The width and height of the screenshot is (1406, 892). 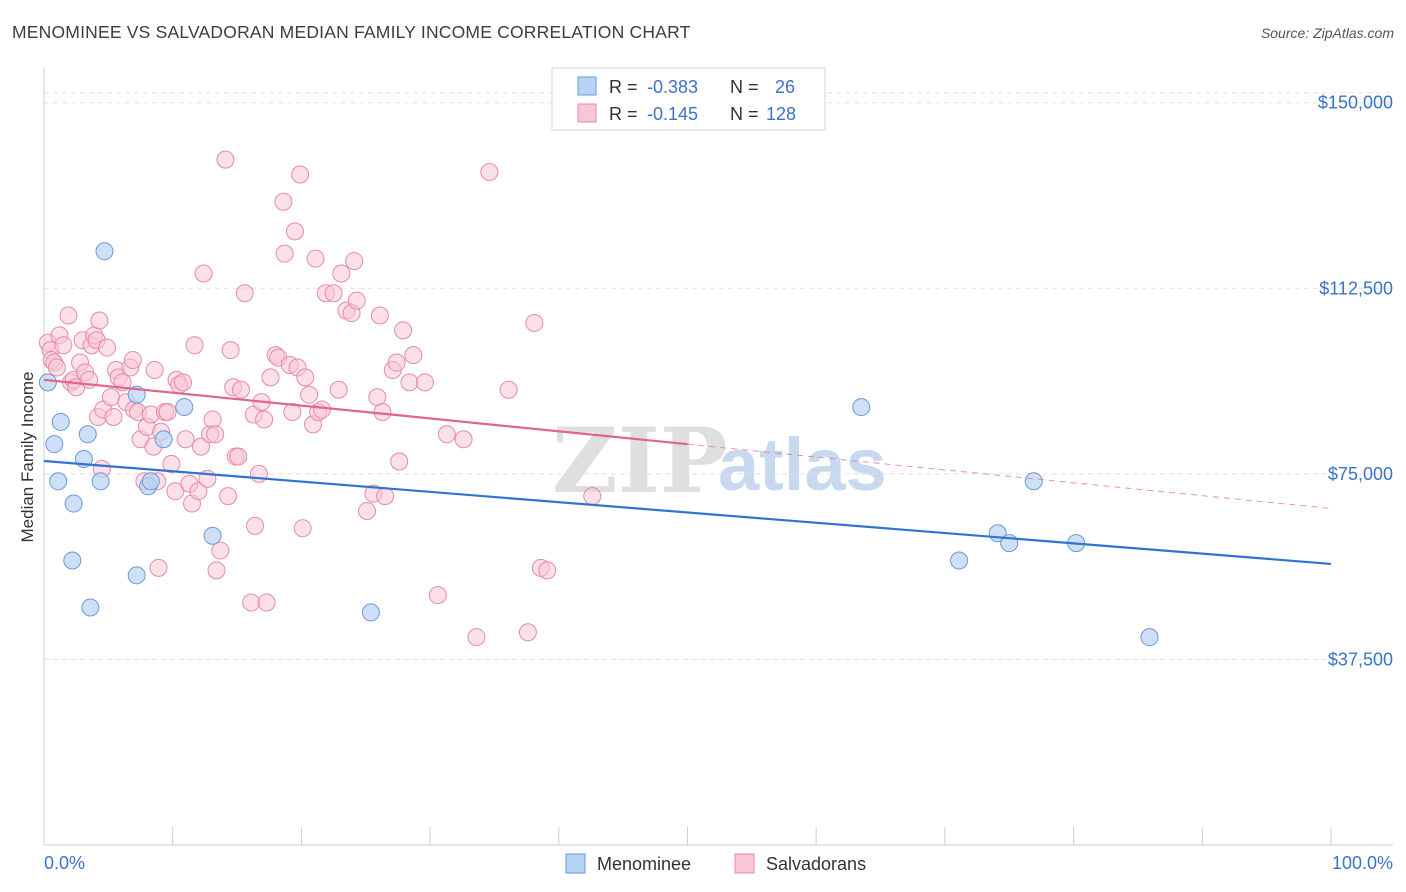 What do you see at coordinates (719, 461) in the screenshot?
I see `watermark: ZIP atlas` at bounding box center [719, 461].